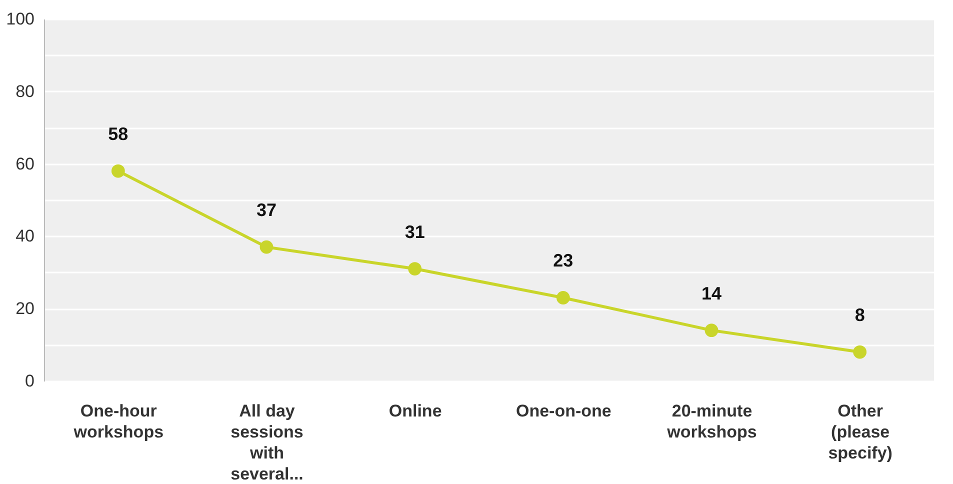 The image size is (953, 484). Describe the element at coordinates (29, 381) in the screenshot. I see `y-tick-label: 0` at that location.